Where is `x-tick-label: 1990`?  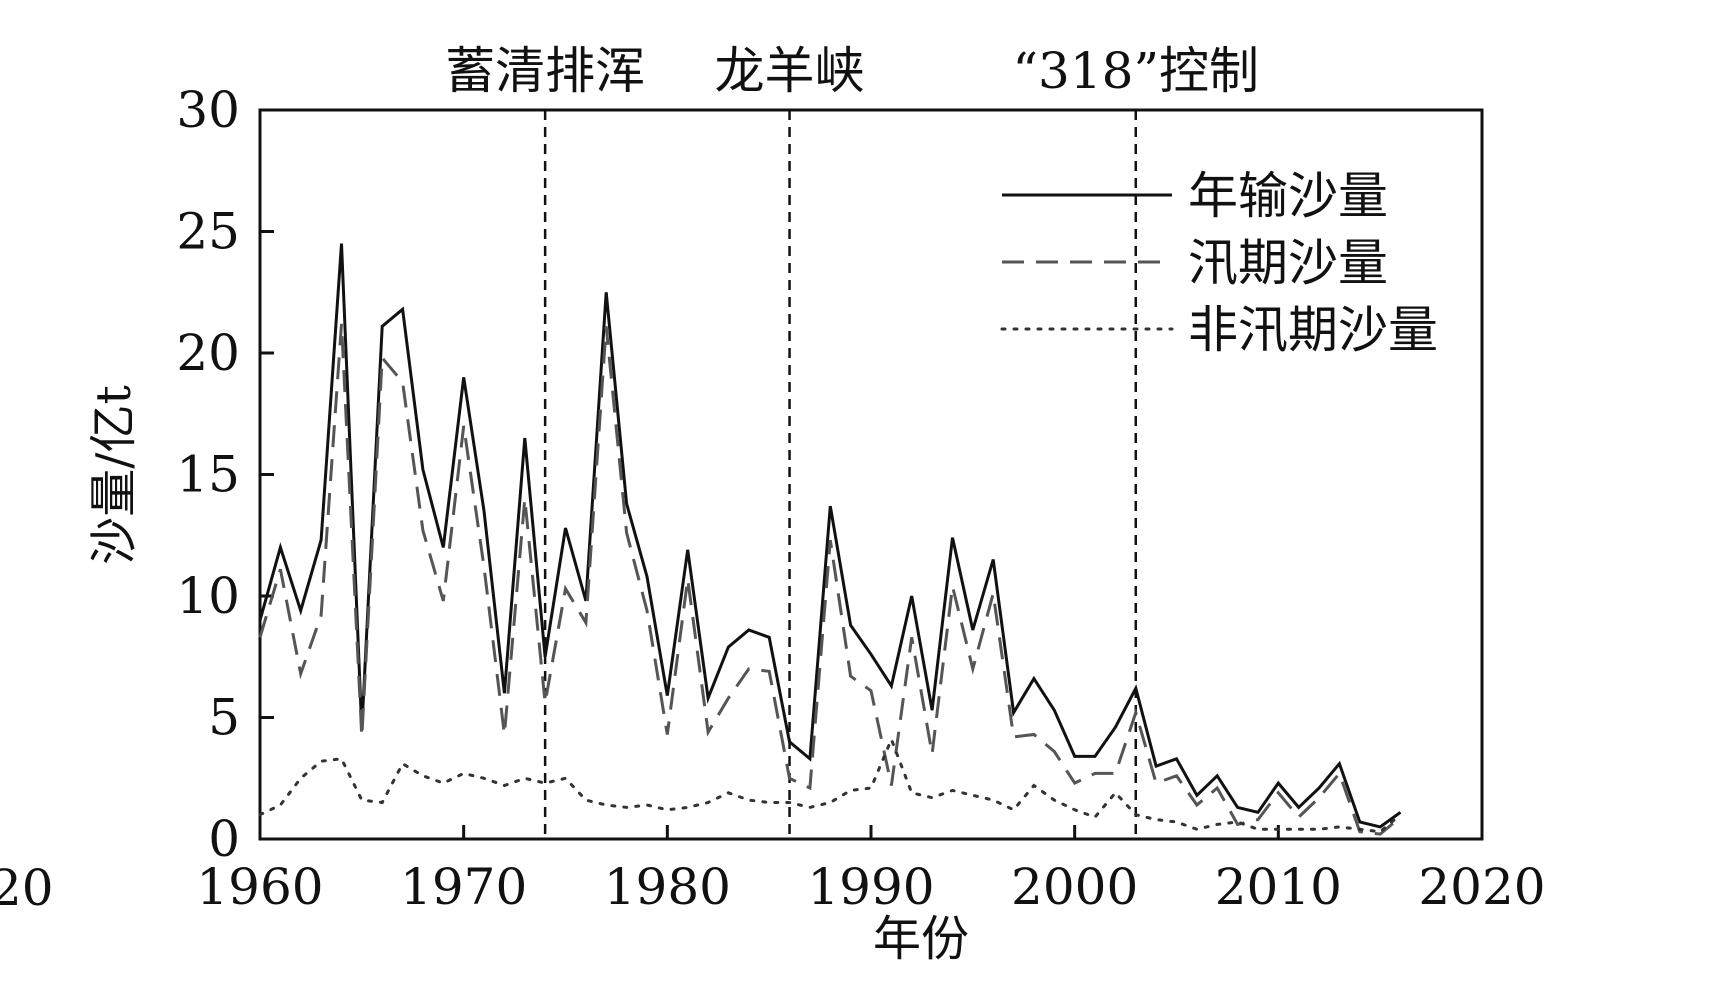
x-tick-label: 1990 is located at coordinates (870, 887).